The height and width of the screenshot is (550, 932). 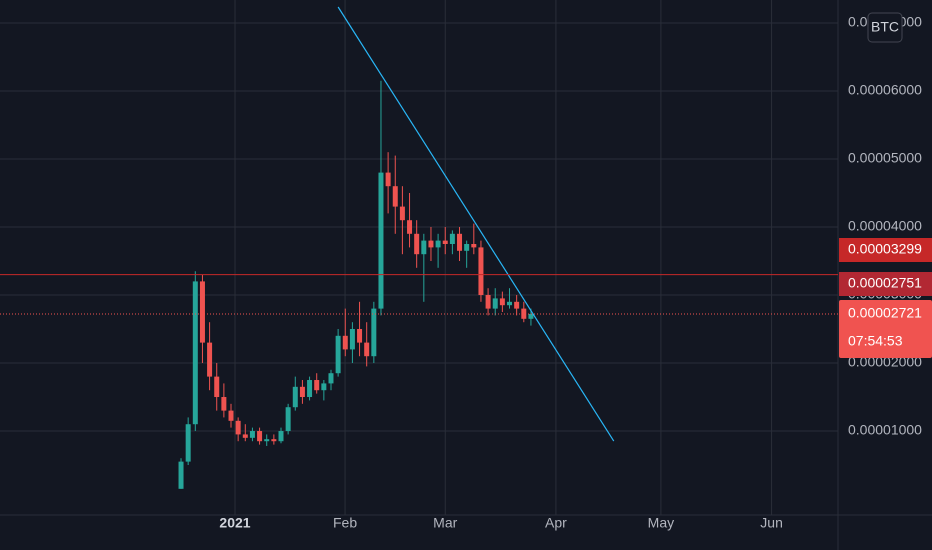 I want to click on x-tick-label: May, so click(x=661, y=523).